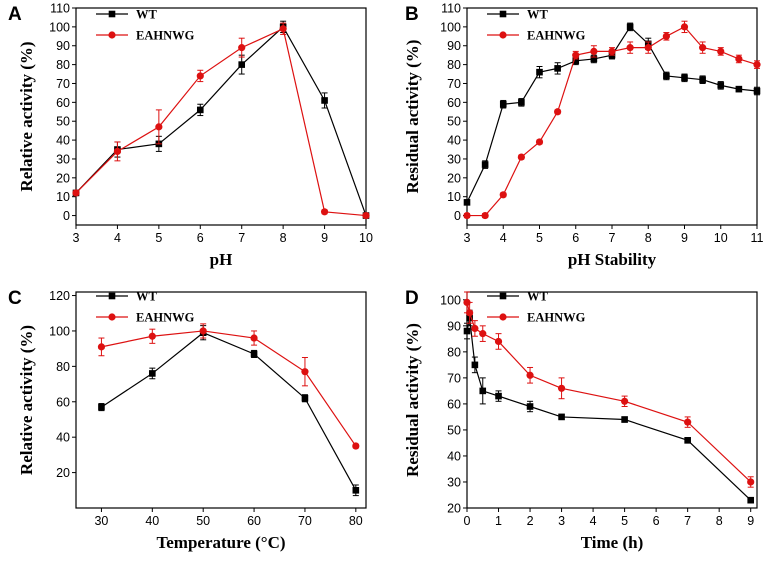  What do you see at coordinates (117, 238) in the screenshot?
I see `x-tick-label: 4` at bounding box center [117, 238].